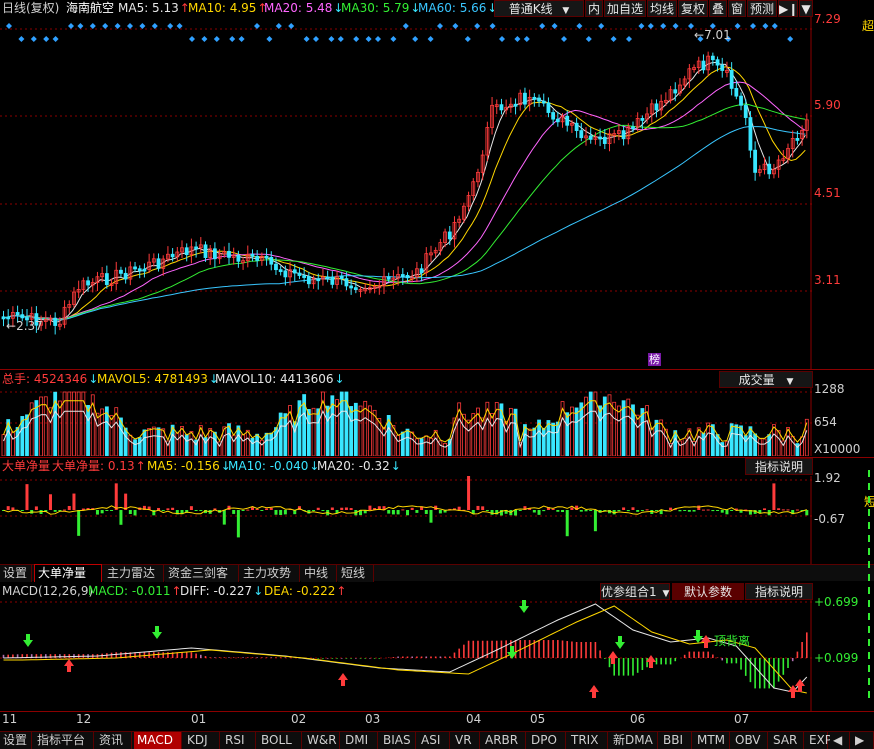 This screenshot has height=749, width=874. I want to click on tab-boll: BOLL, so click(280, 740).